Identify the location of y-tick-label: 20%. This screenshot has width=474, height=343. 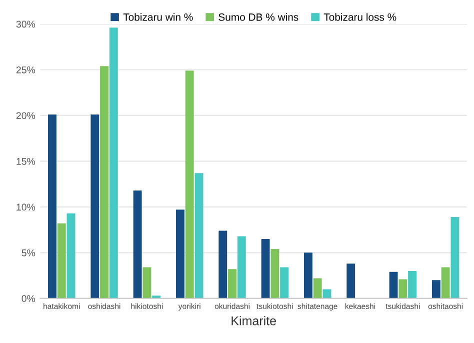
(26, 116).